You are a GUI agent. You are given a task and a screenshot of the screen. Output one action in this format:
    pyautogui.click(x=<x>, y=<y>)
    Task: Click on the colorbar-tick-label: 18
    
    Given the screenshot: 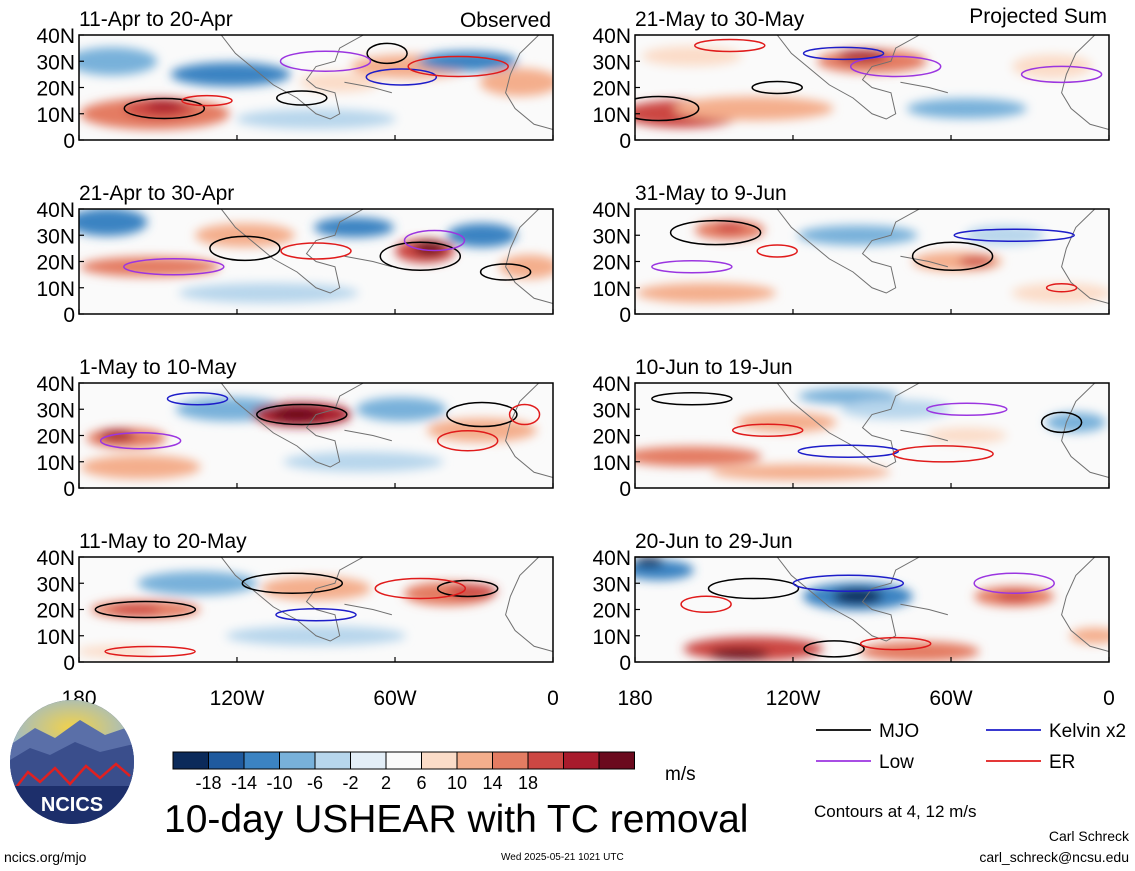 What is the action you would take?
    pyautogui.click(x=528, y=783)
    